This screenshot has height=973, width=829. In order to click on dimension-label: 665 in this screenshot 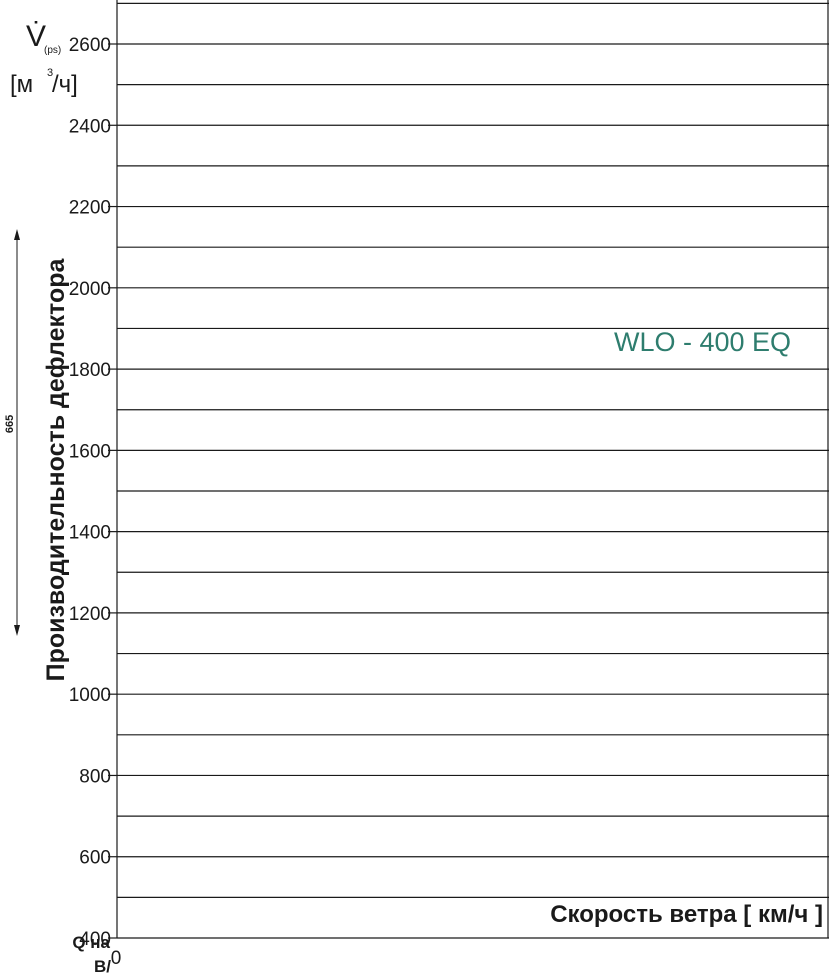, I will do `click(10, 424)`.